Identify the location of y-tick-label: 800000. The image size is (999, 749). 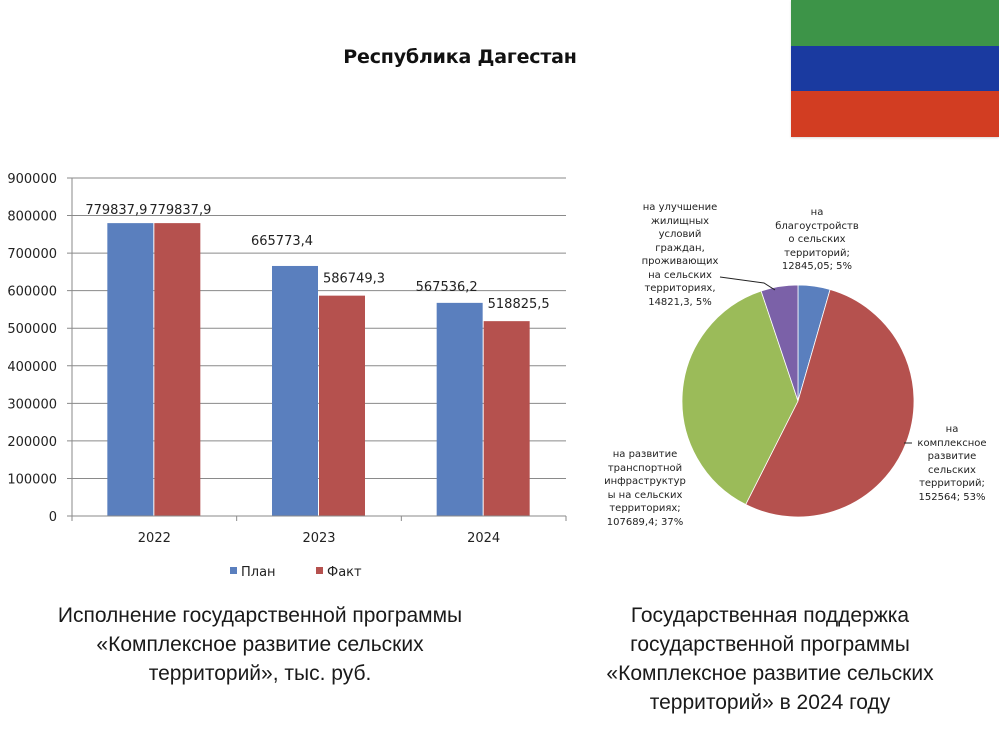
(32, 217).